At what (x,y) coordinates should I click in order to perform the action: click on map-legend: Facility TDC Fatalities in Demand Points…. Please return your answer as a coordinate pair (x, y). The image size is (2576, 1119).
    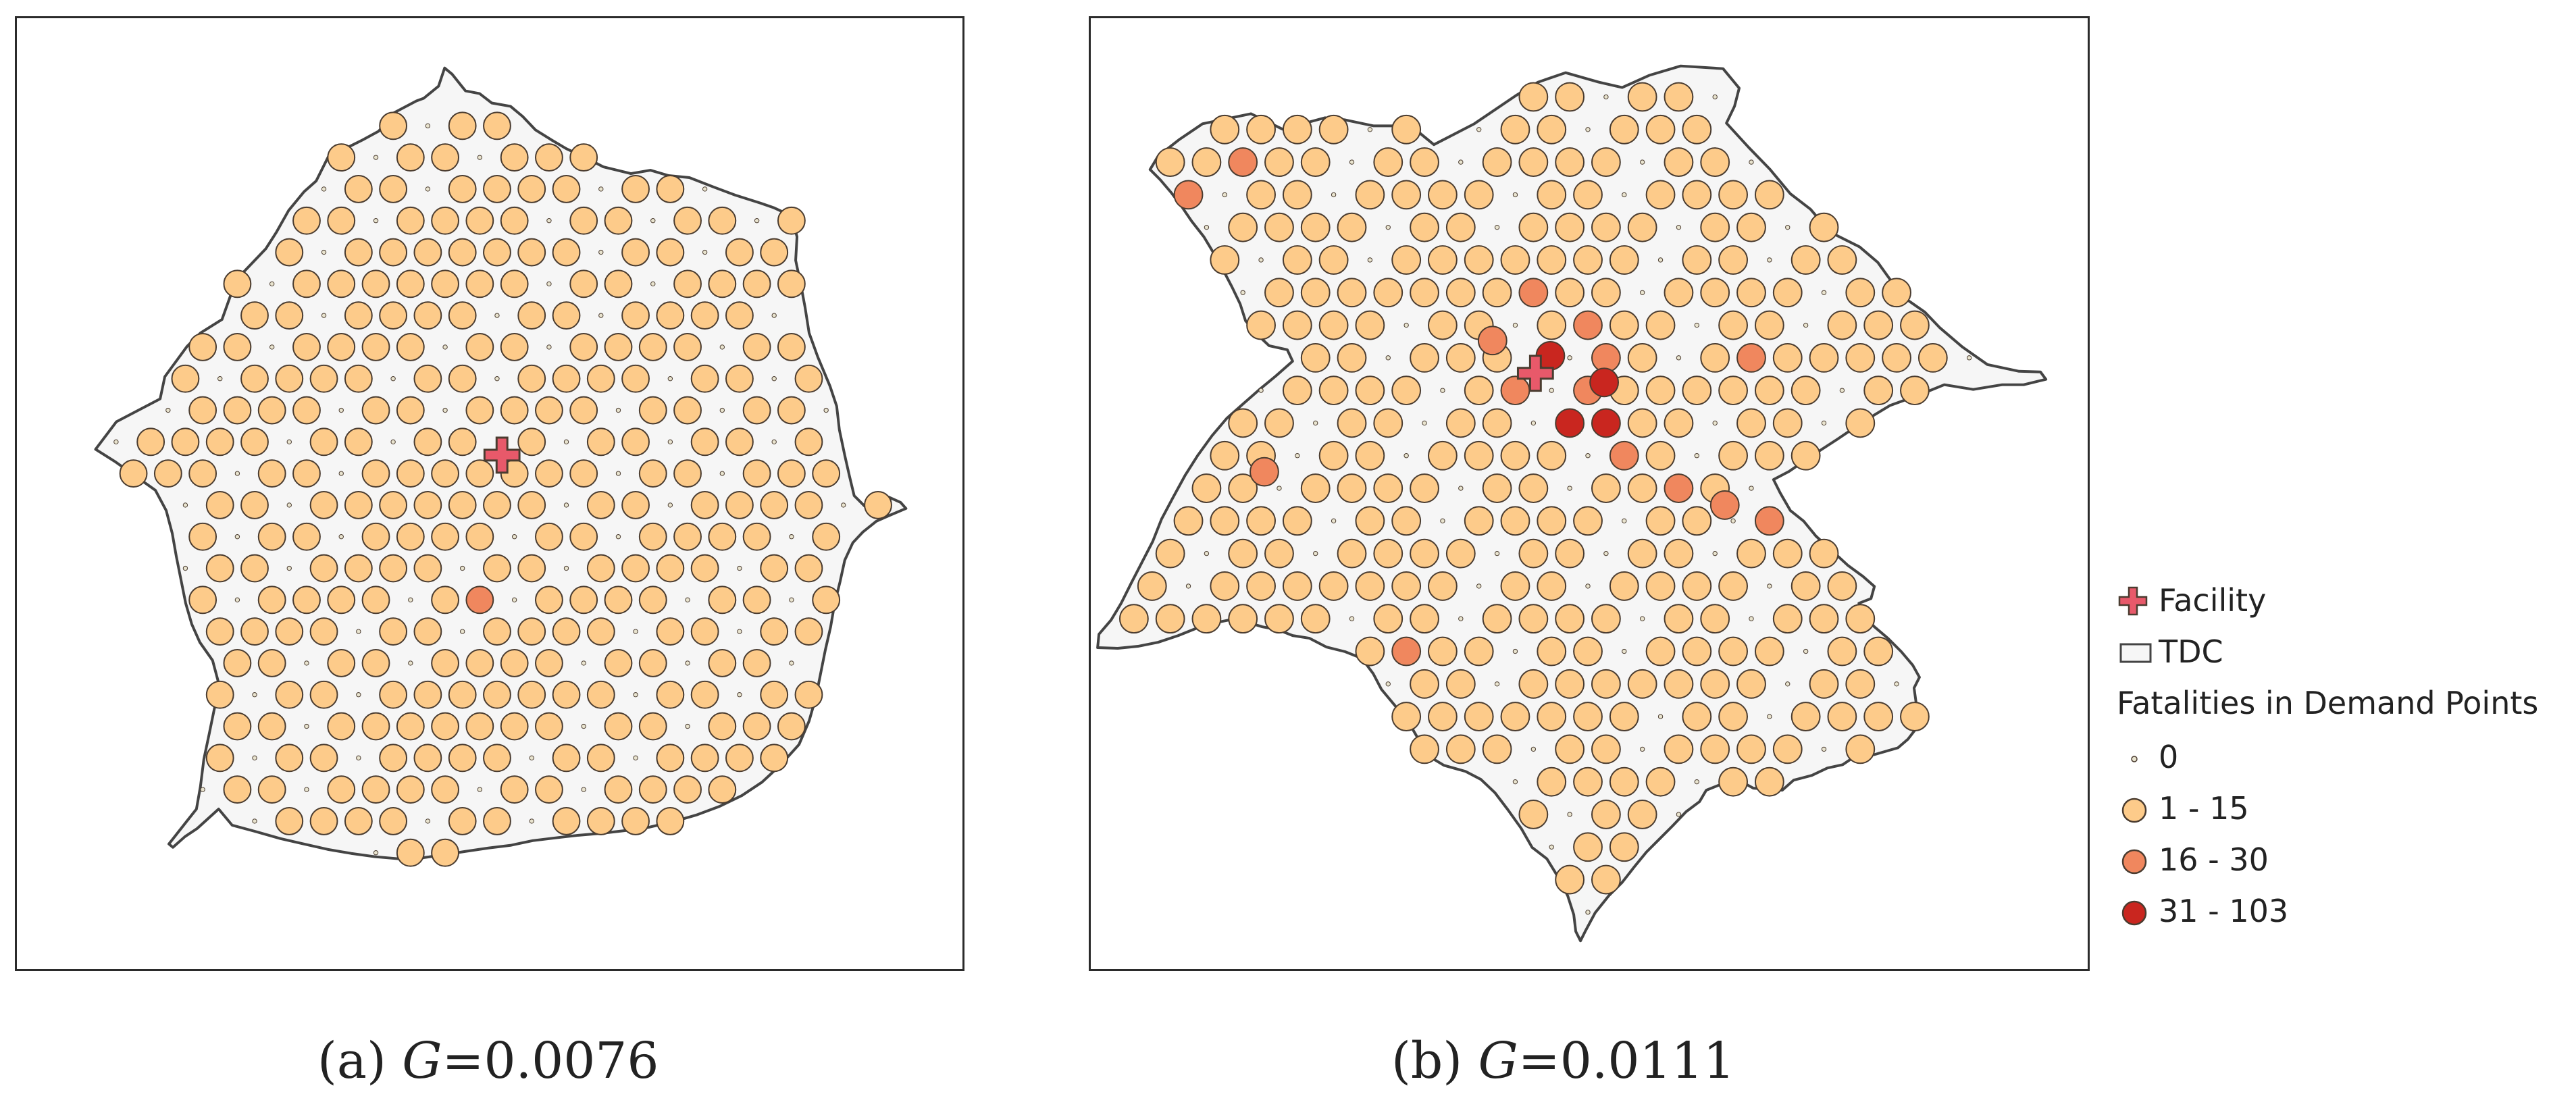
    Looking at the image, I should click on (2341, 763).